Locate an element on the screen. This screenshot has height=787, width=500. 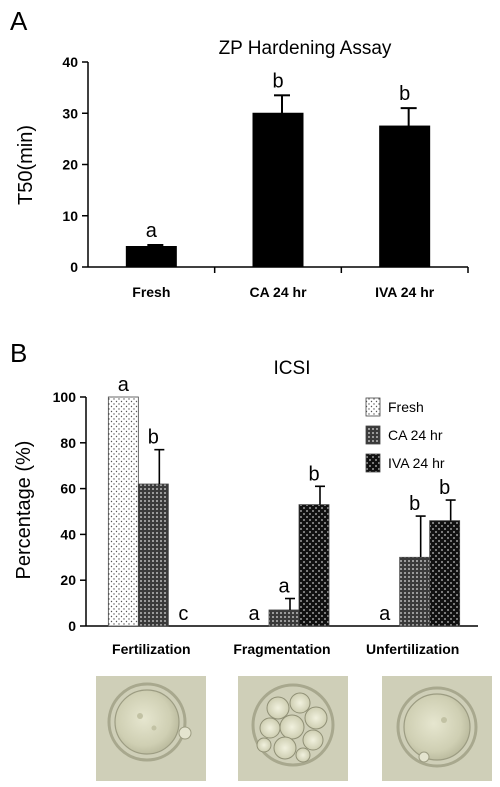
panel-b-letter: B is located at coordinates (18, 353).